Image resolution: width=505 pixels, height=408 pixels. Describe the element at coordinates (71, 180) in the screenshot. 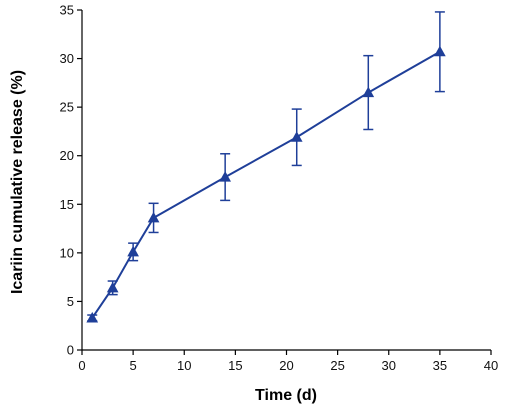

I see `y-axis-ticks: 0 5 10 15 20 25 30 35` at that location.